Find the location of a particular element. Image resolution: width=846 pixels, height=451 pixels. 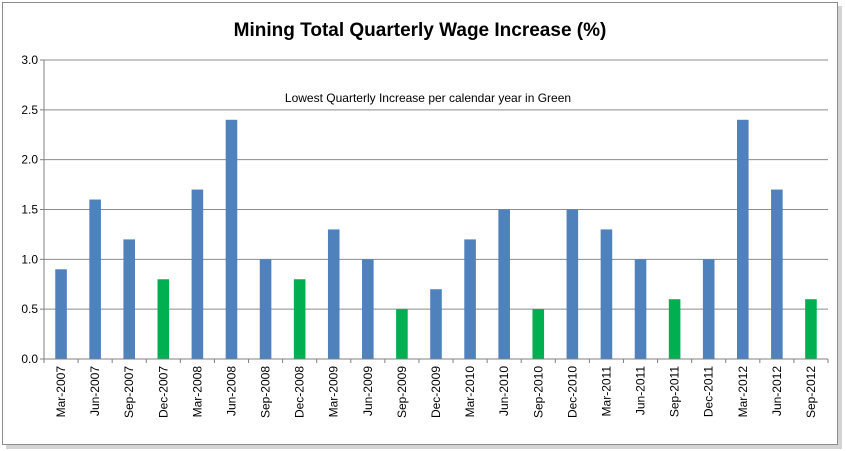

x-tick-label: Dec-2009 is located at coordinates (436, 392).